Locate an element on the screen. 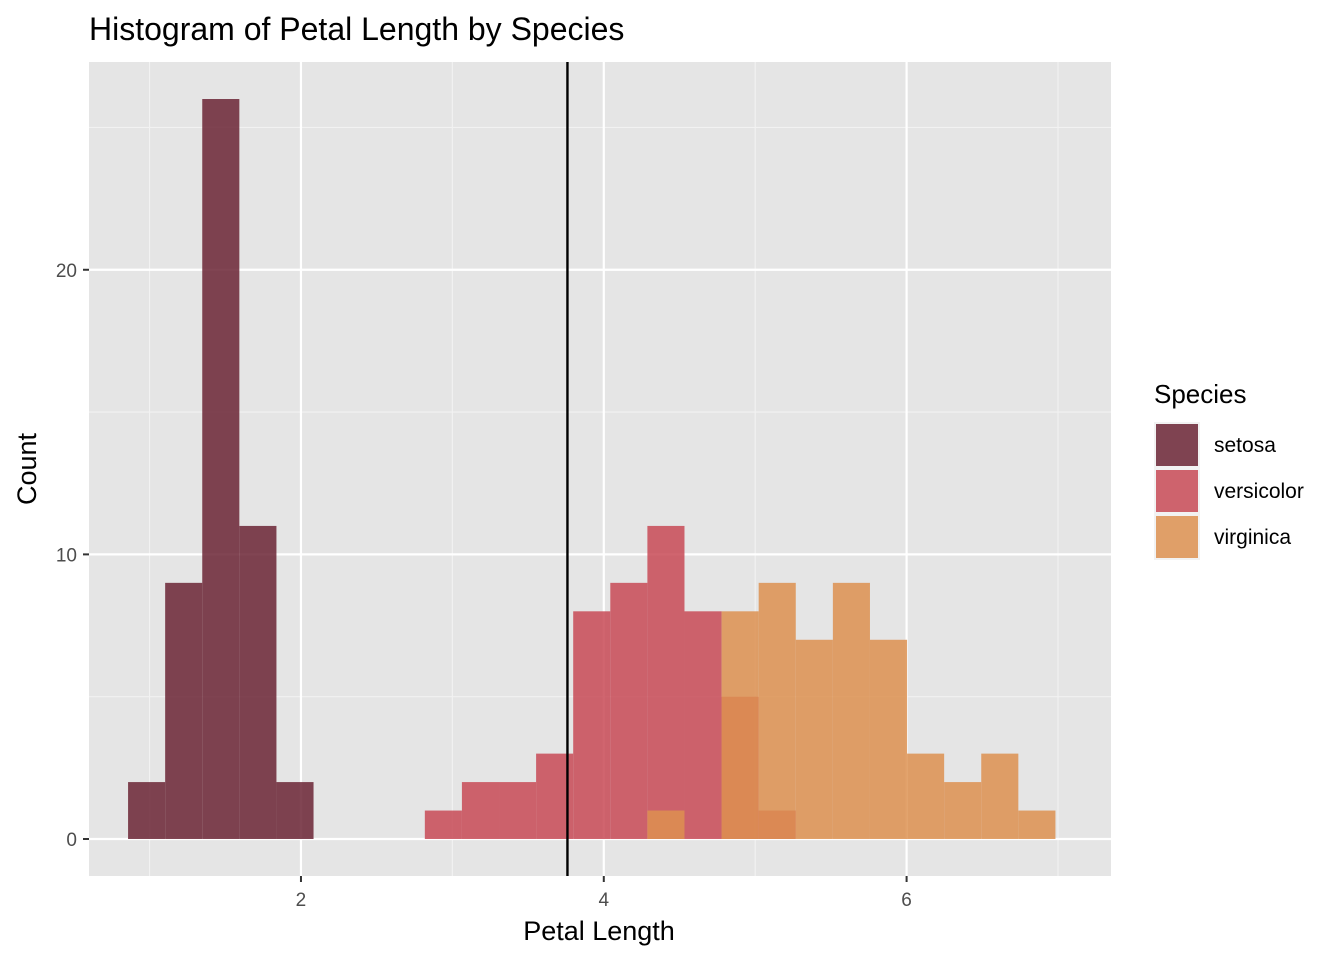  x-axis-title: Petal Length is located at coordinates (599, 931).